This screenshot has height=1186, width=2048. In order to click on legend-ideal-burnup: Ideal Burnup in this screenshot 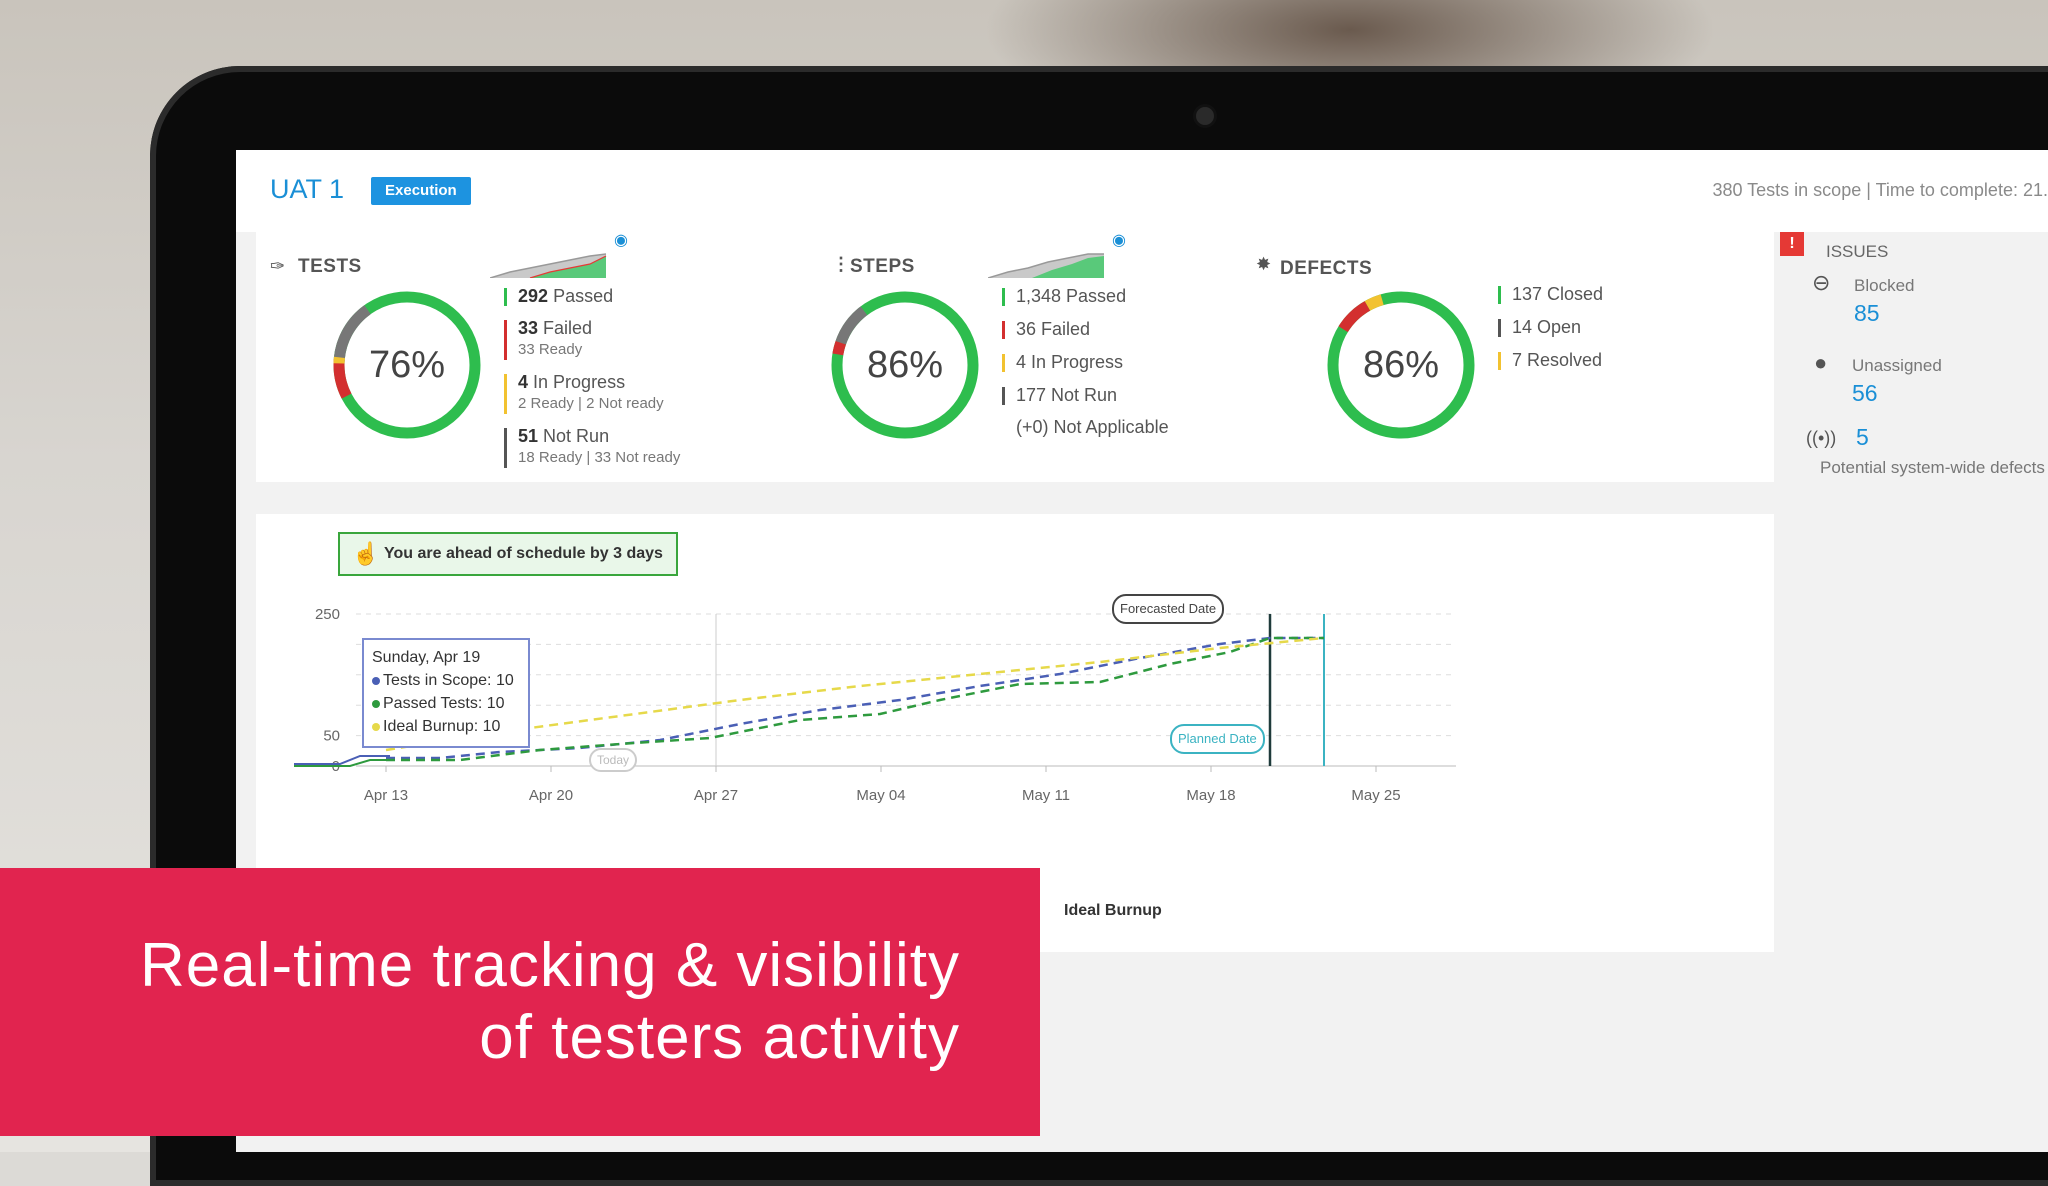, I will do `click(1113, 910)`.